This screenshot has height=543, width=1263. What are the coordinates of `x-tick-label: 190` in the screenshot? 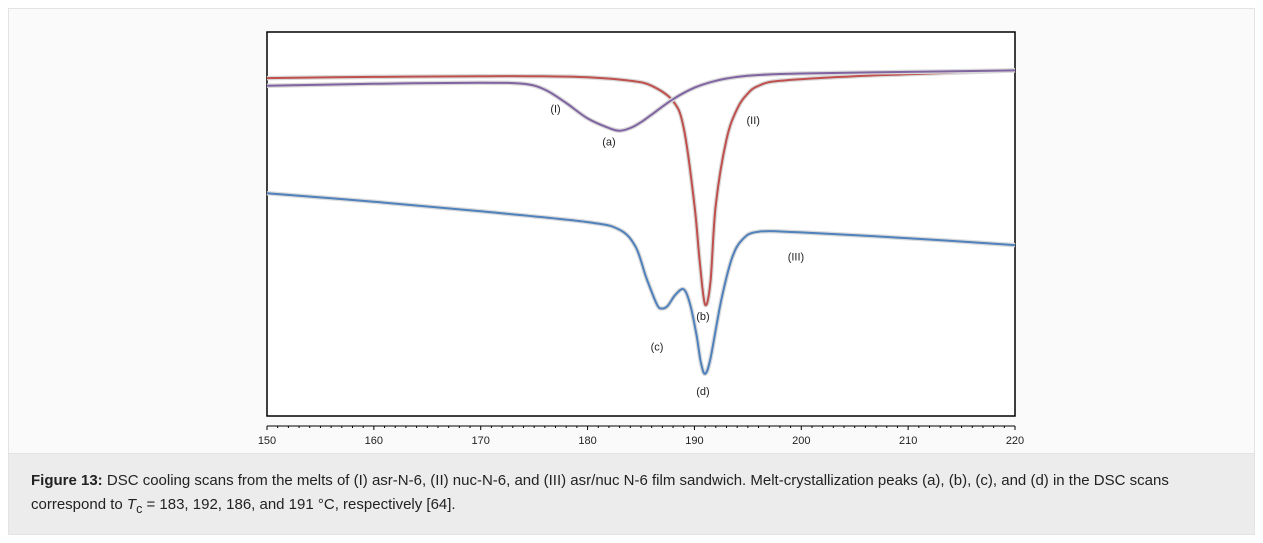 It's located at (694, 441).